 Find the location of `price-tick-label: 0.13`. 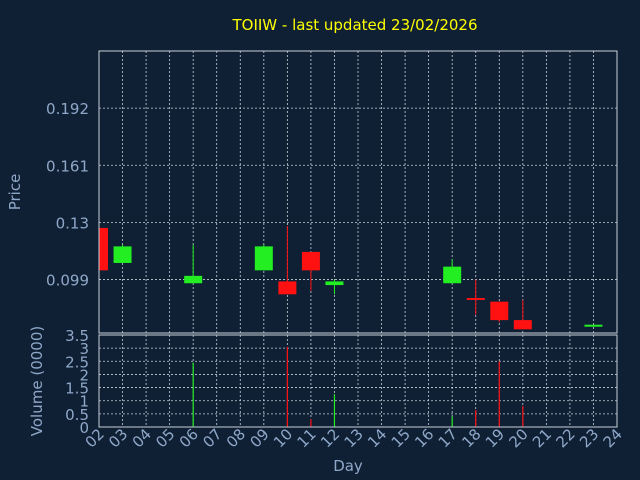

price-tick-label: 0.13 is located at coordinates (72, 223).